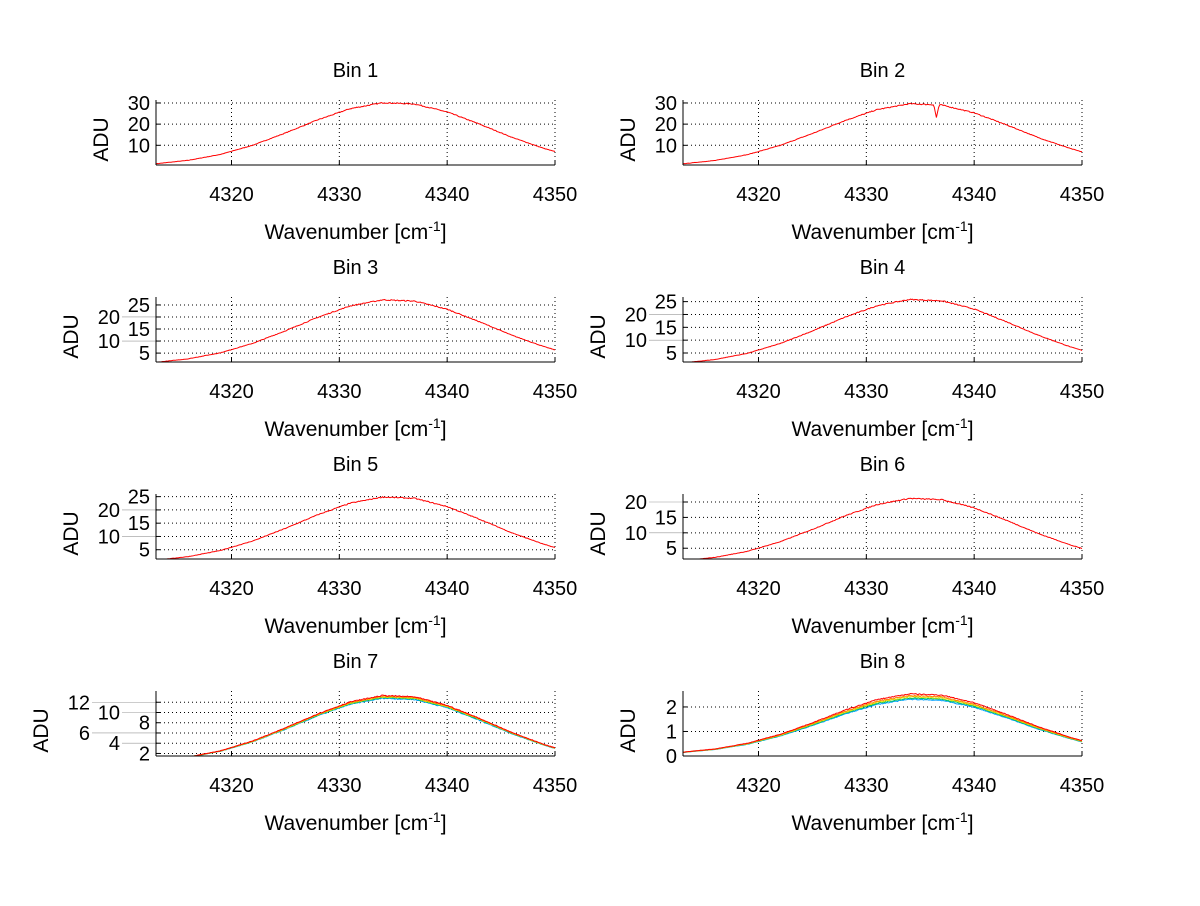 The image size is (1200, 906). I want to click on y-tick-label: 4, so click(114, 744).